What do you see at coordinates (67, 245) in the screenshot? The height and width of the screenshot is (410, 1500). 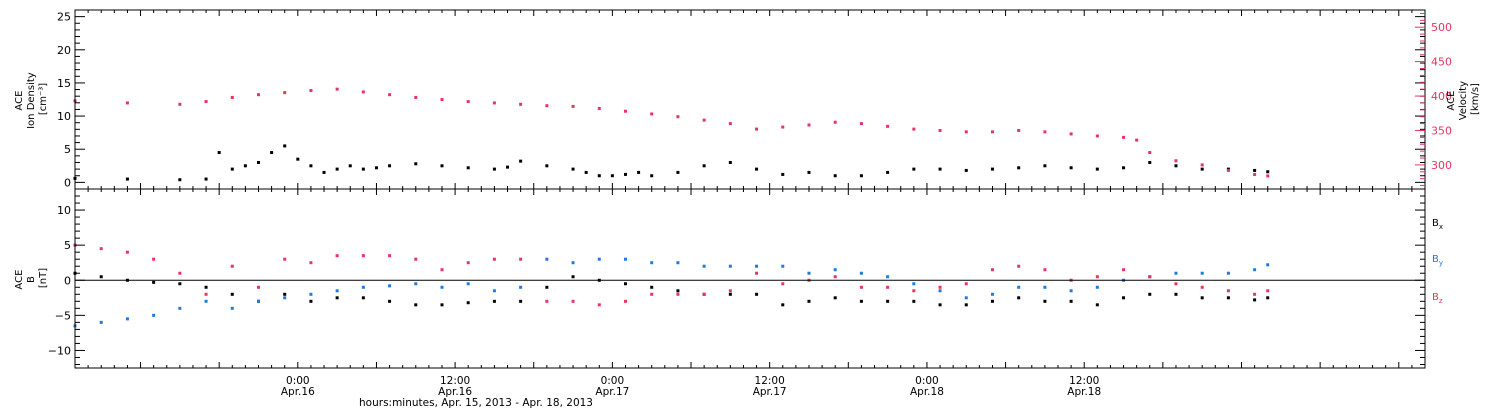 I see `value-tick-label: 5` at bounding box center [67, 245].